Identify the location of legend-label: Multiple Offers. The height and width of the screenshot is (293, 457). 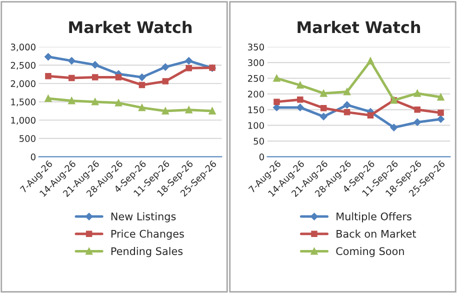
(374, 217).